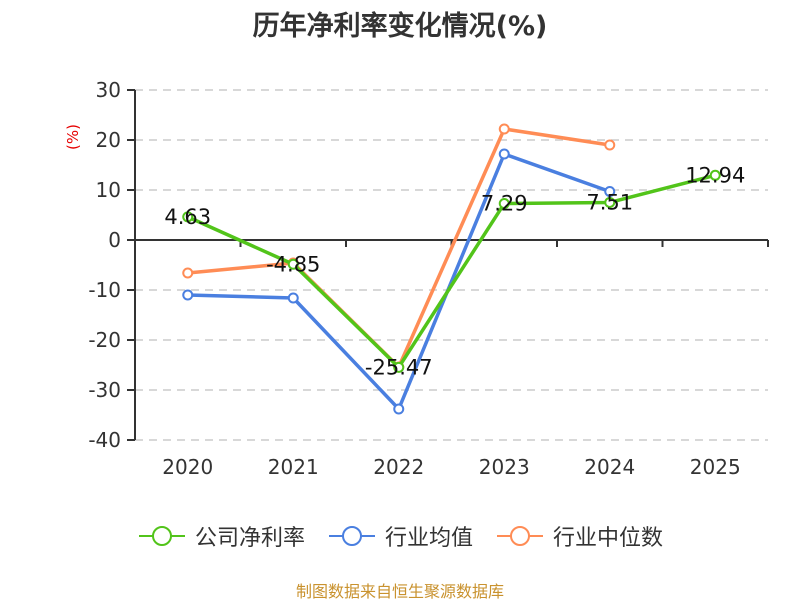  Describe the element at coordinates (608, 538) in the screenshot. I see `legend-label: 行业中位数` at that location.